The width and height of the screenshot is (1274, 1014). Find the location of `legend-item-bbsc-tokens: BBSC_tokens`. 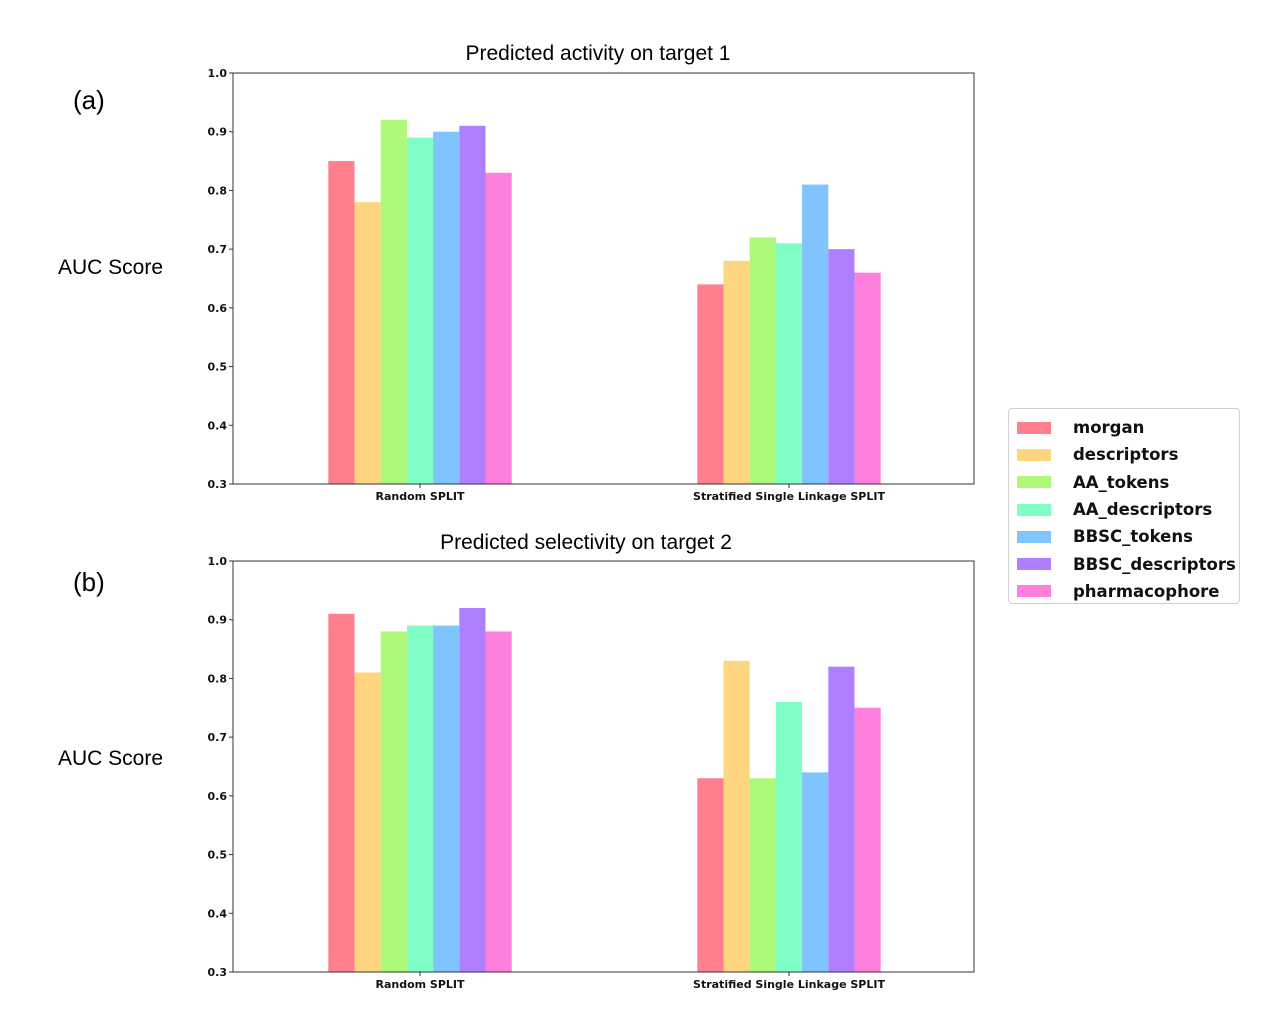

legend-item-bbsc-tokens: BBSC_tokens is located at coordinates (1128, 536).